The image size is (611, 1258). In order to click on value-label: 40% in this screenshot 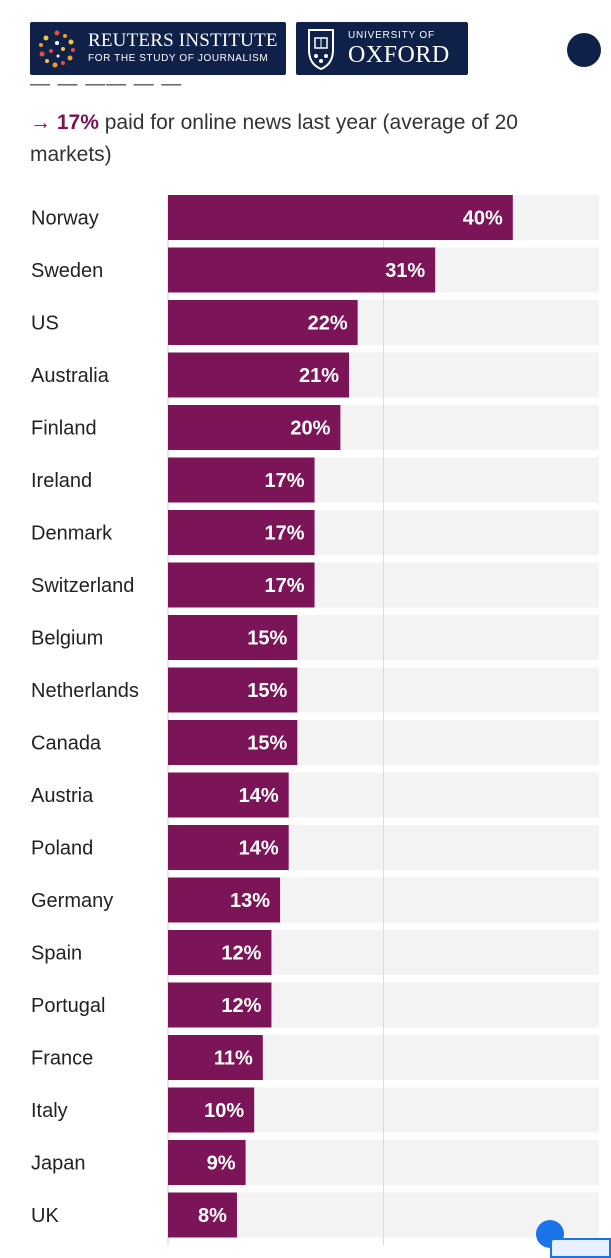, I will do `click(483, 219)`.